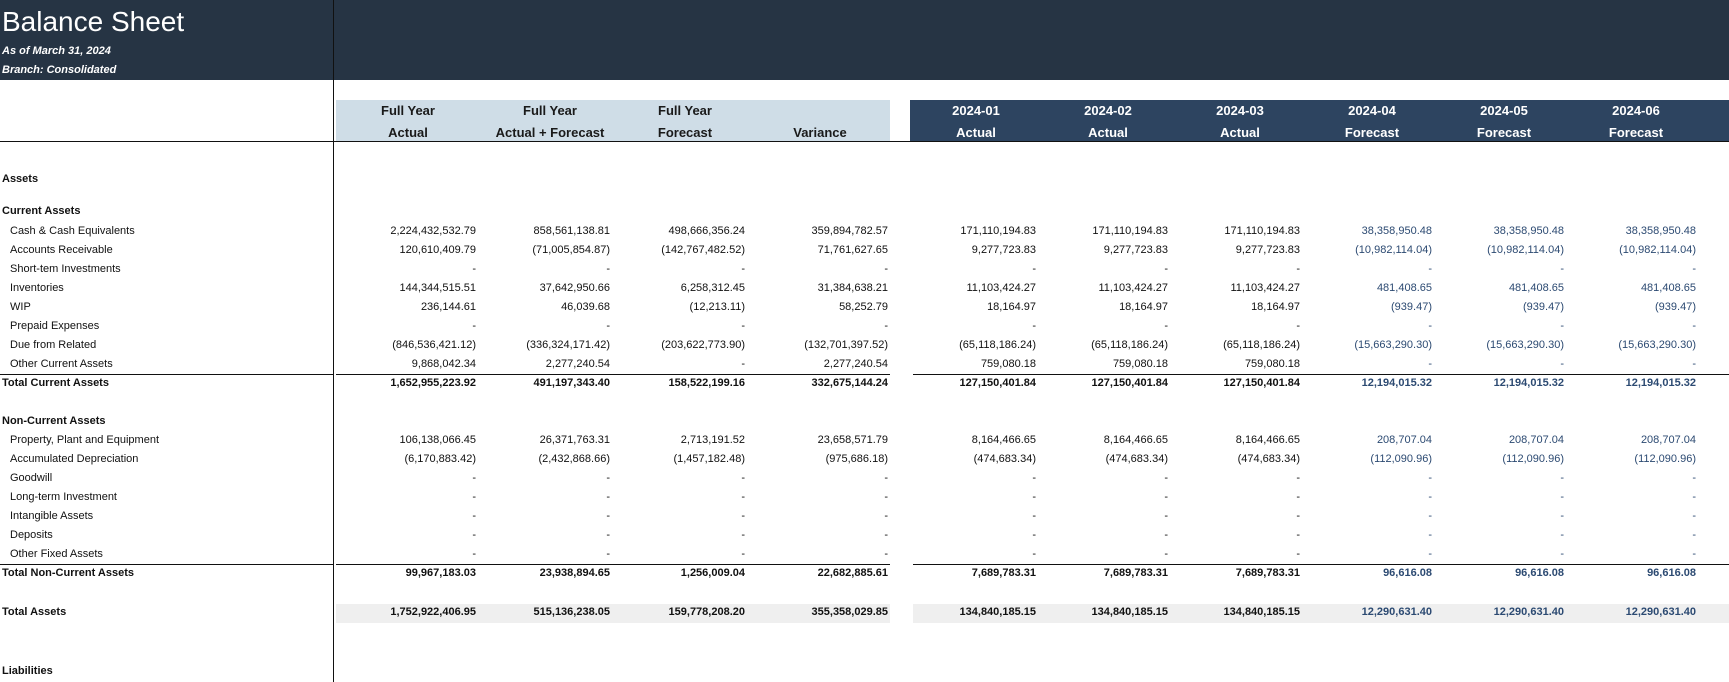 The width and height of the screenshot is (1729, 682). I want to click on table-cell: 58,252.79, so click(863, 307).